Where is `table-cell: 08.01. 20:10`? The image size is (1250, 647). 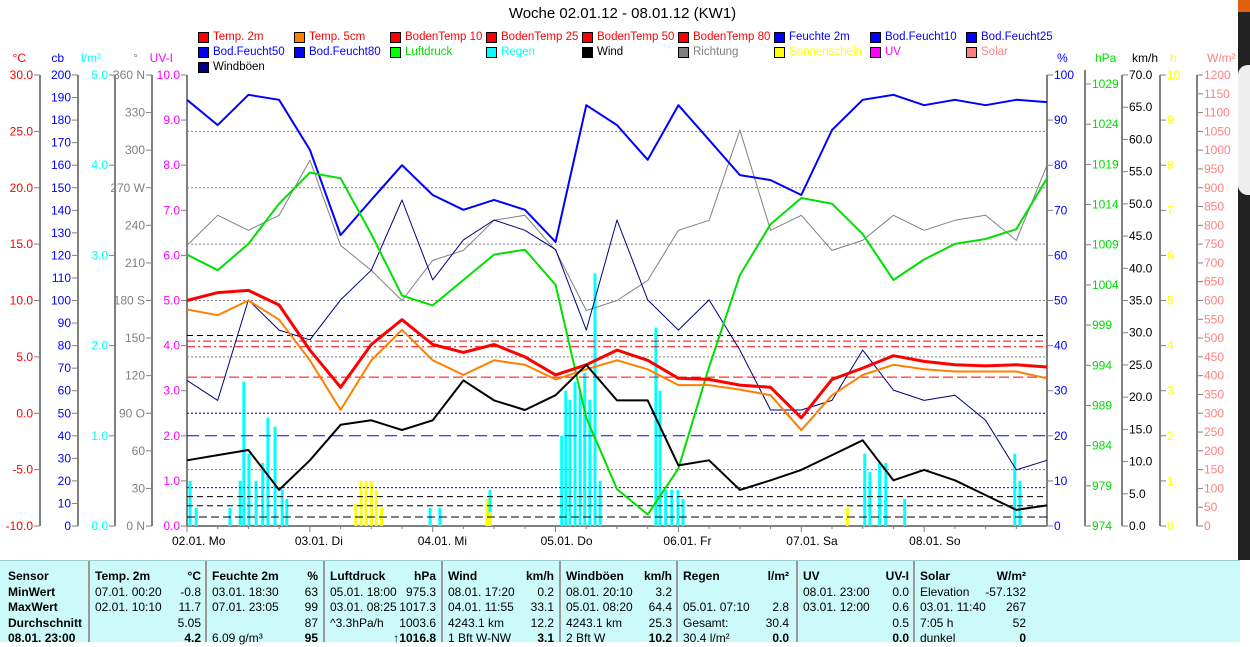 table-cell: 08.01. 20:10 is located at coordinates (599, 593).